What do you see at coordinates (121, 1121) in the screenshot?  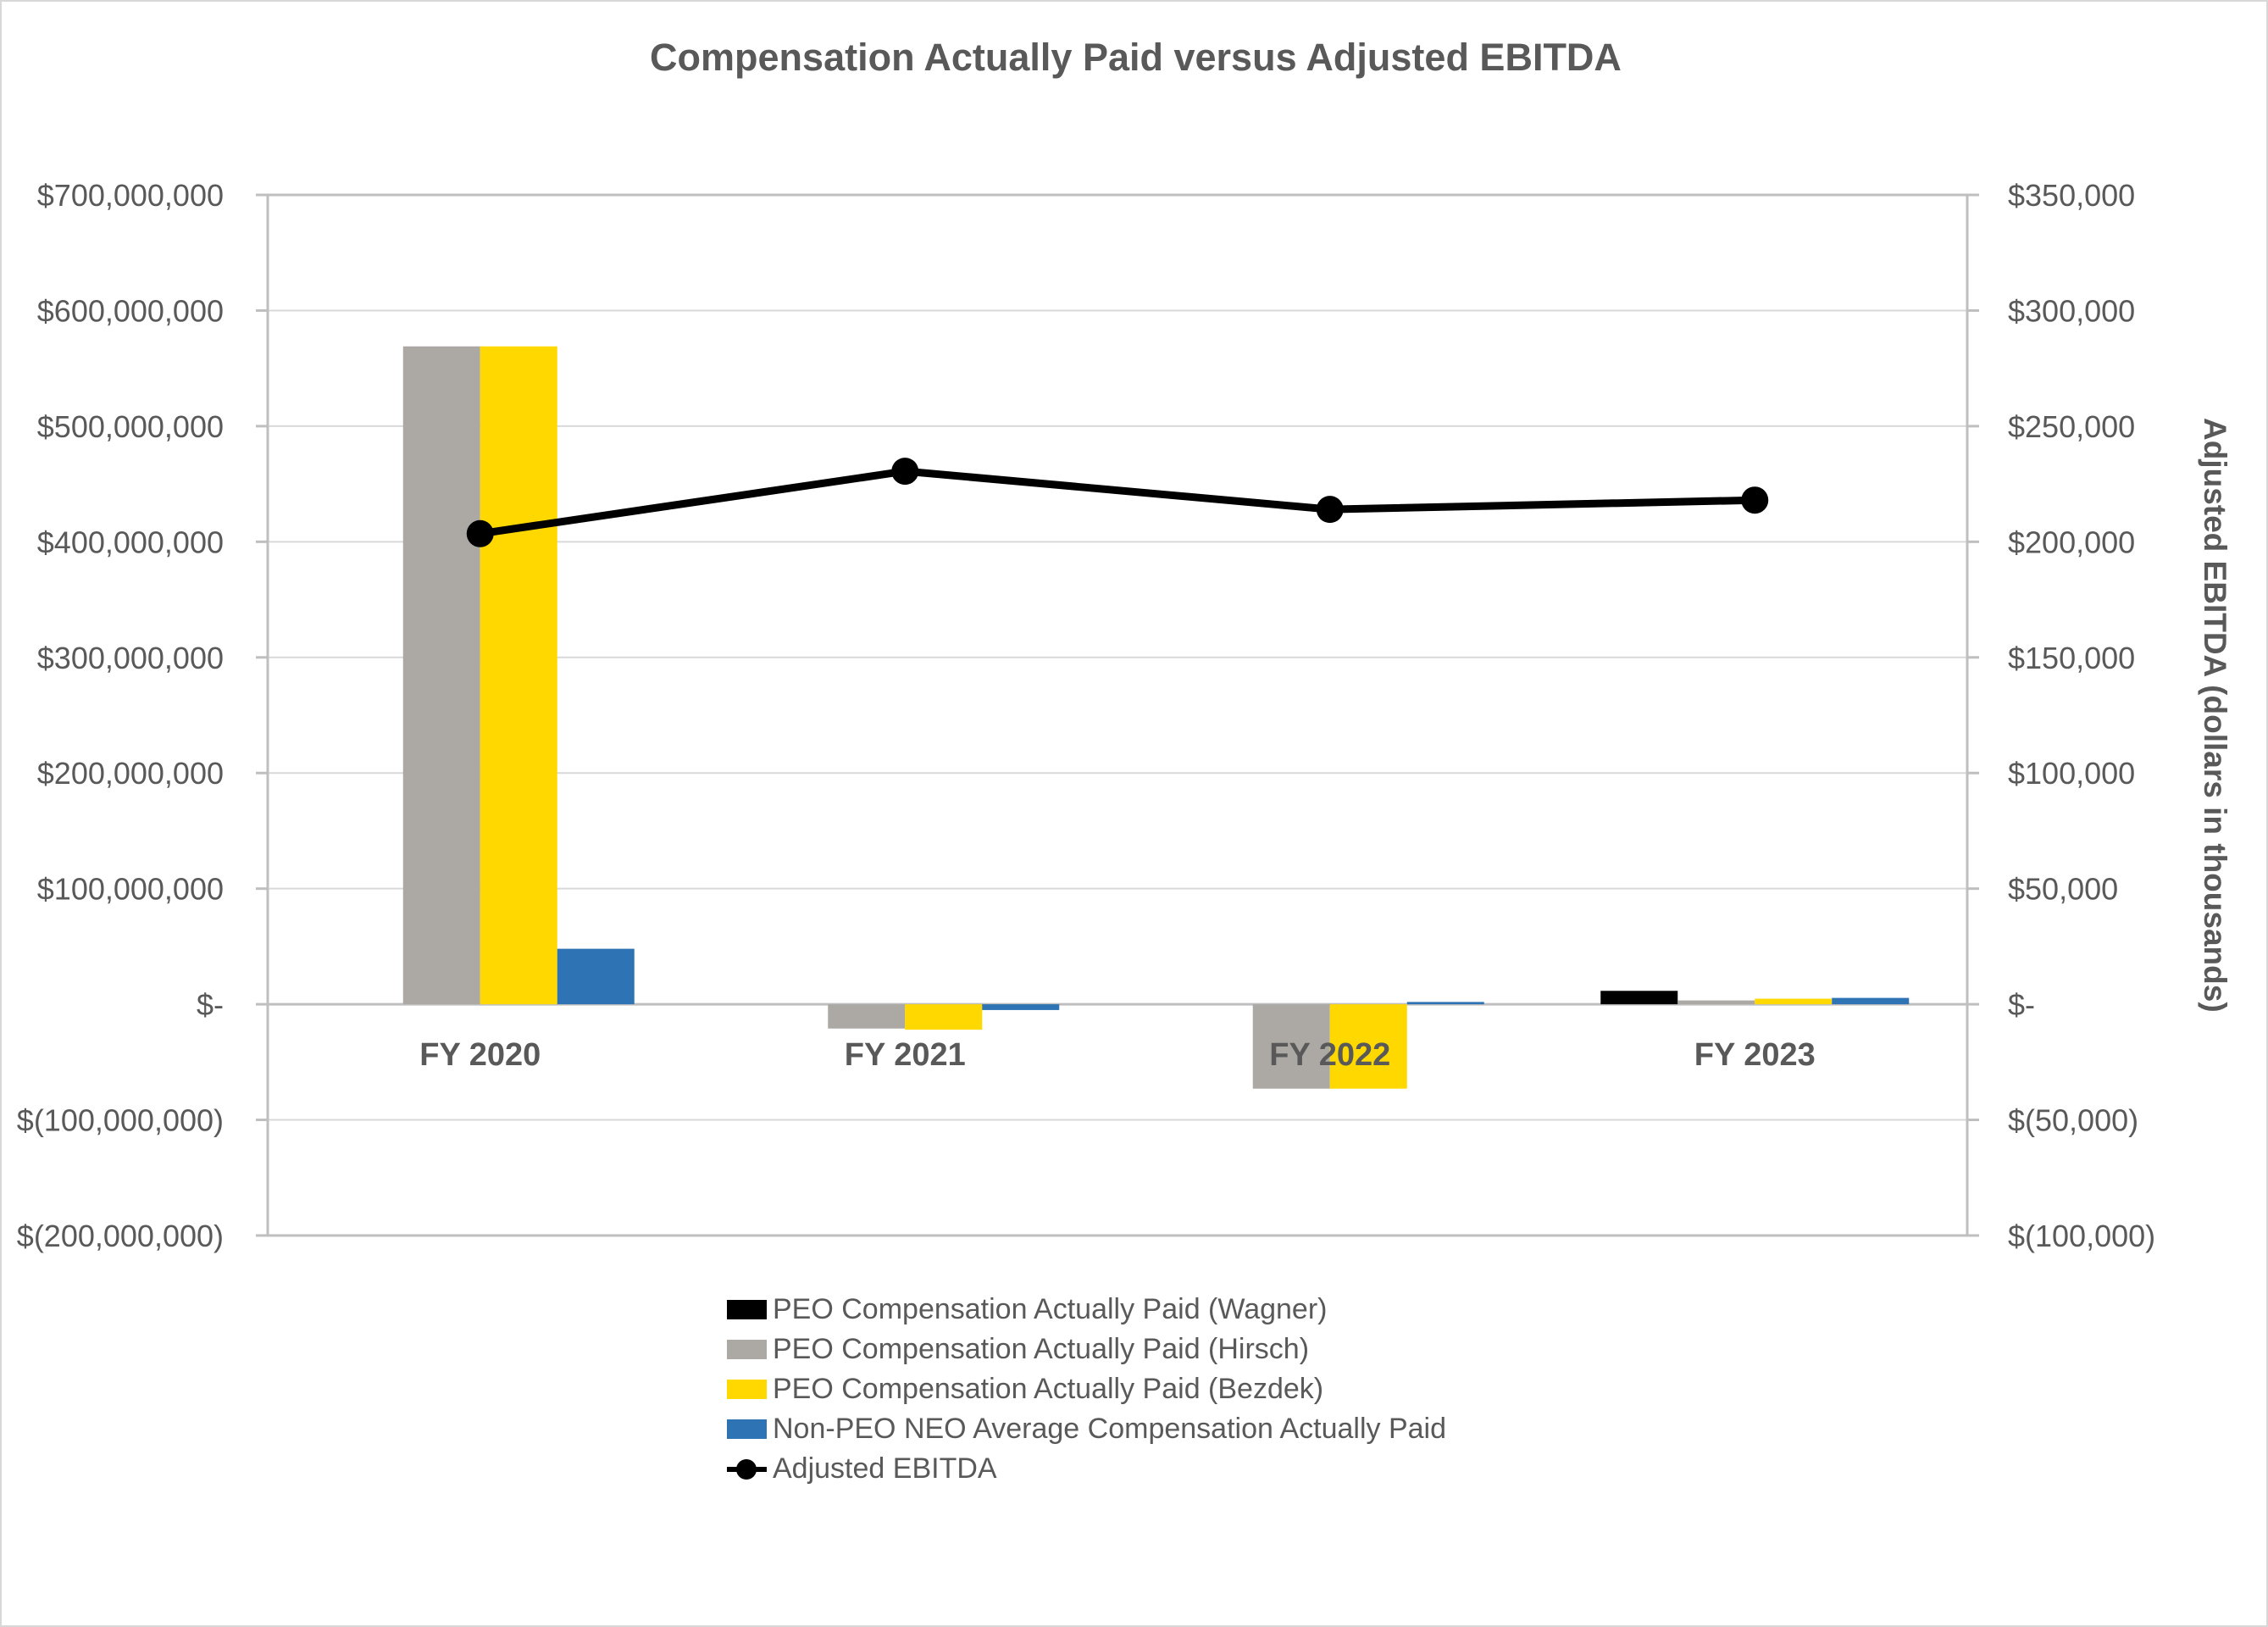 I see `left-axis-tick-label: $(100,000,000)` at bounding box center [121, 1121].